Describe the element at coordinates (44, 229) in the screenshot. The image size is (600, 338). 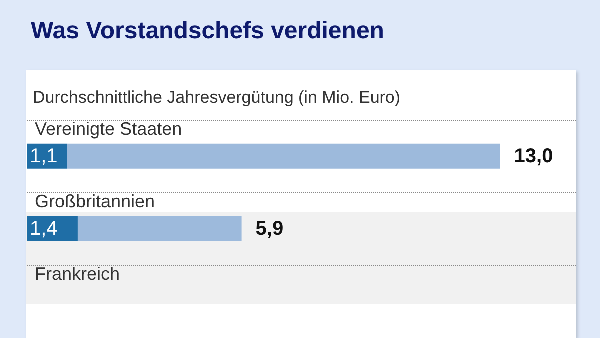
I see `data-label: 1,4` at that location.